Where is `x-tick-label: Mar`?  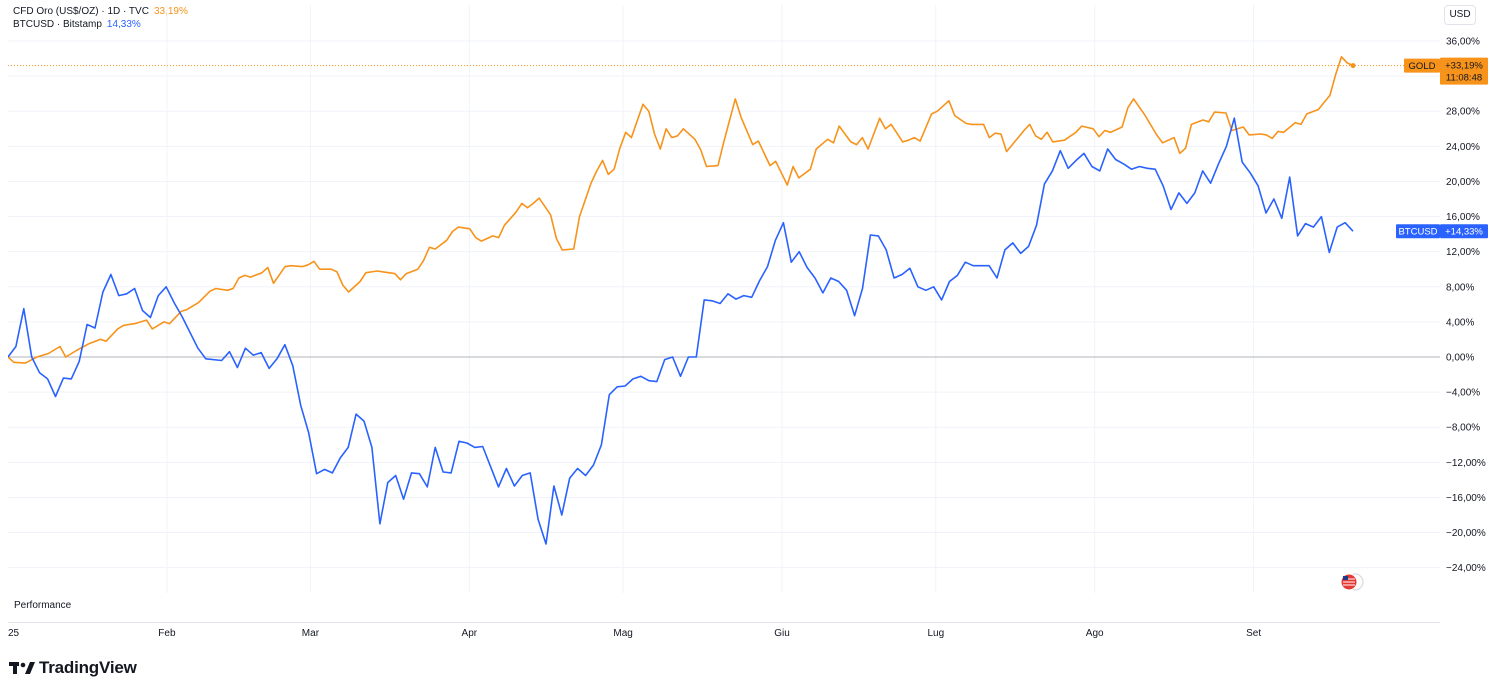
x-tick-label: Mar is located at coordinates (310, 633).